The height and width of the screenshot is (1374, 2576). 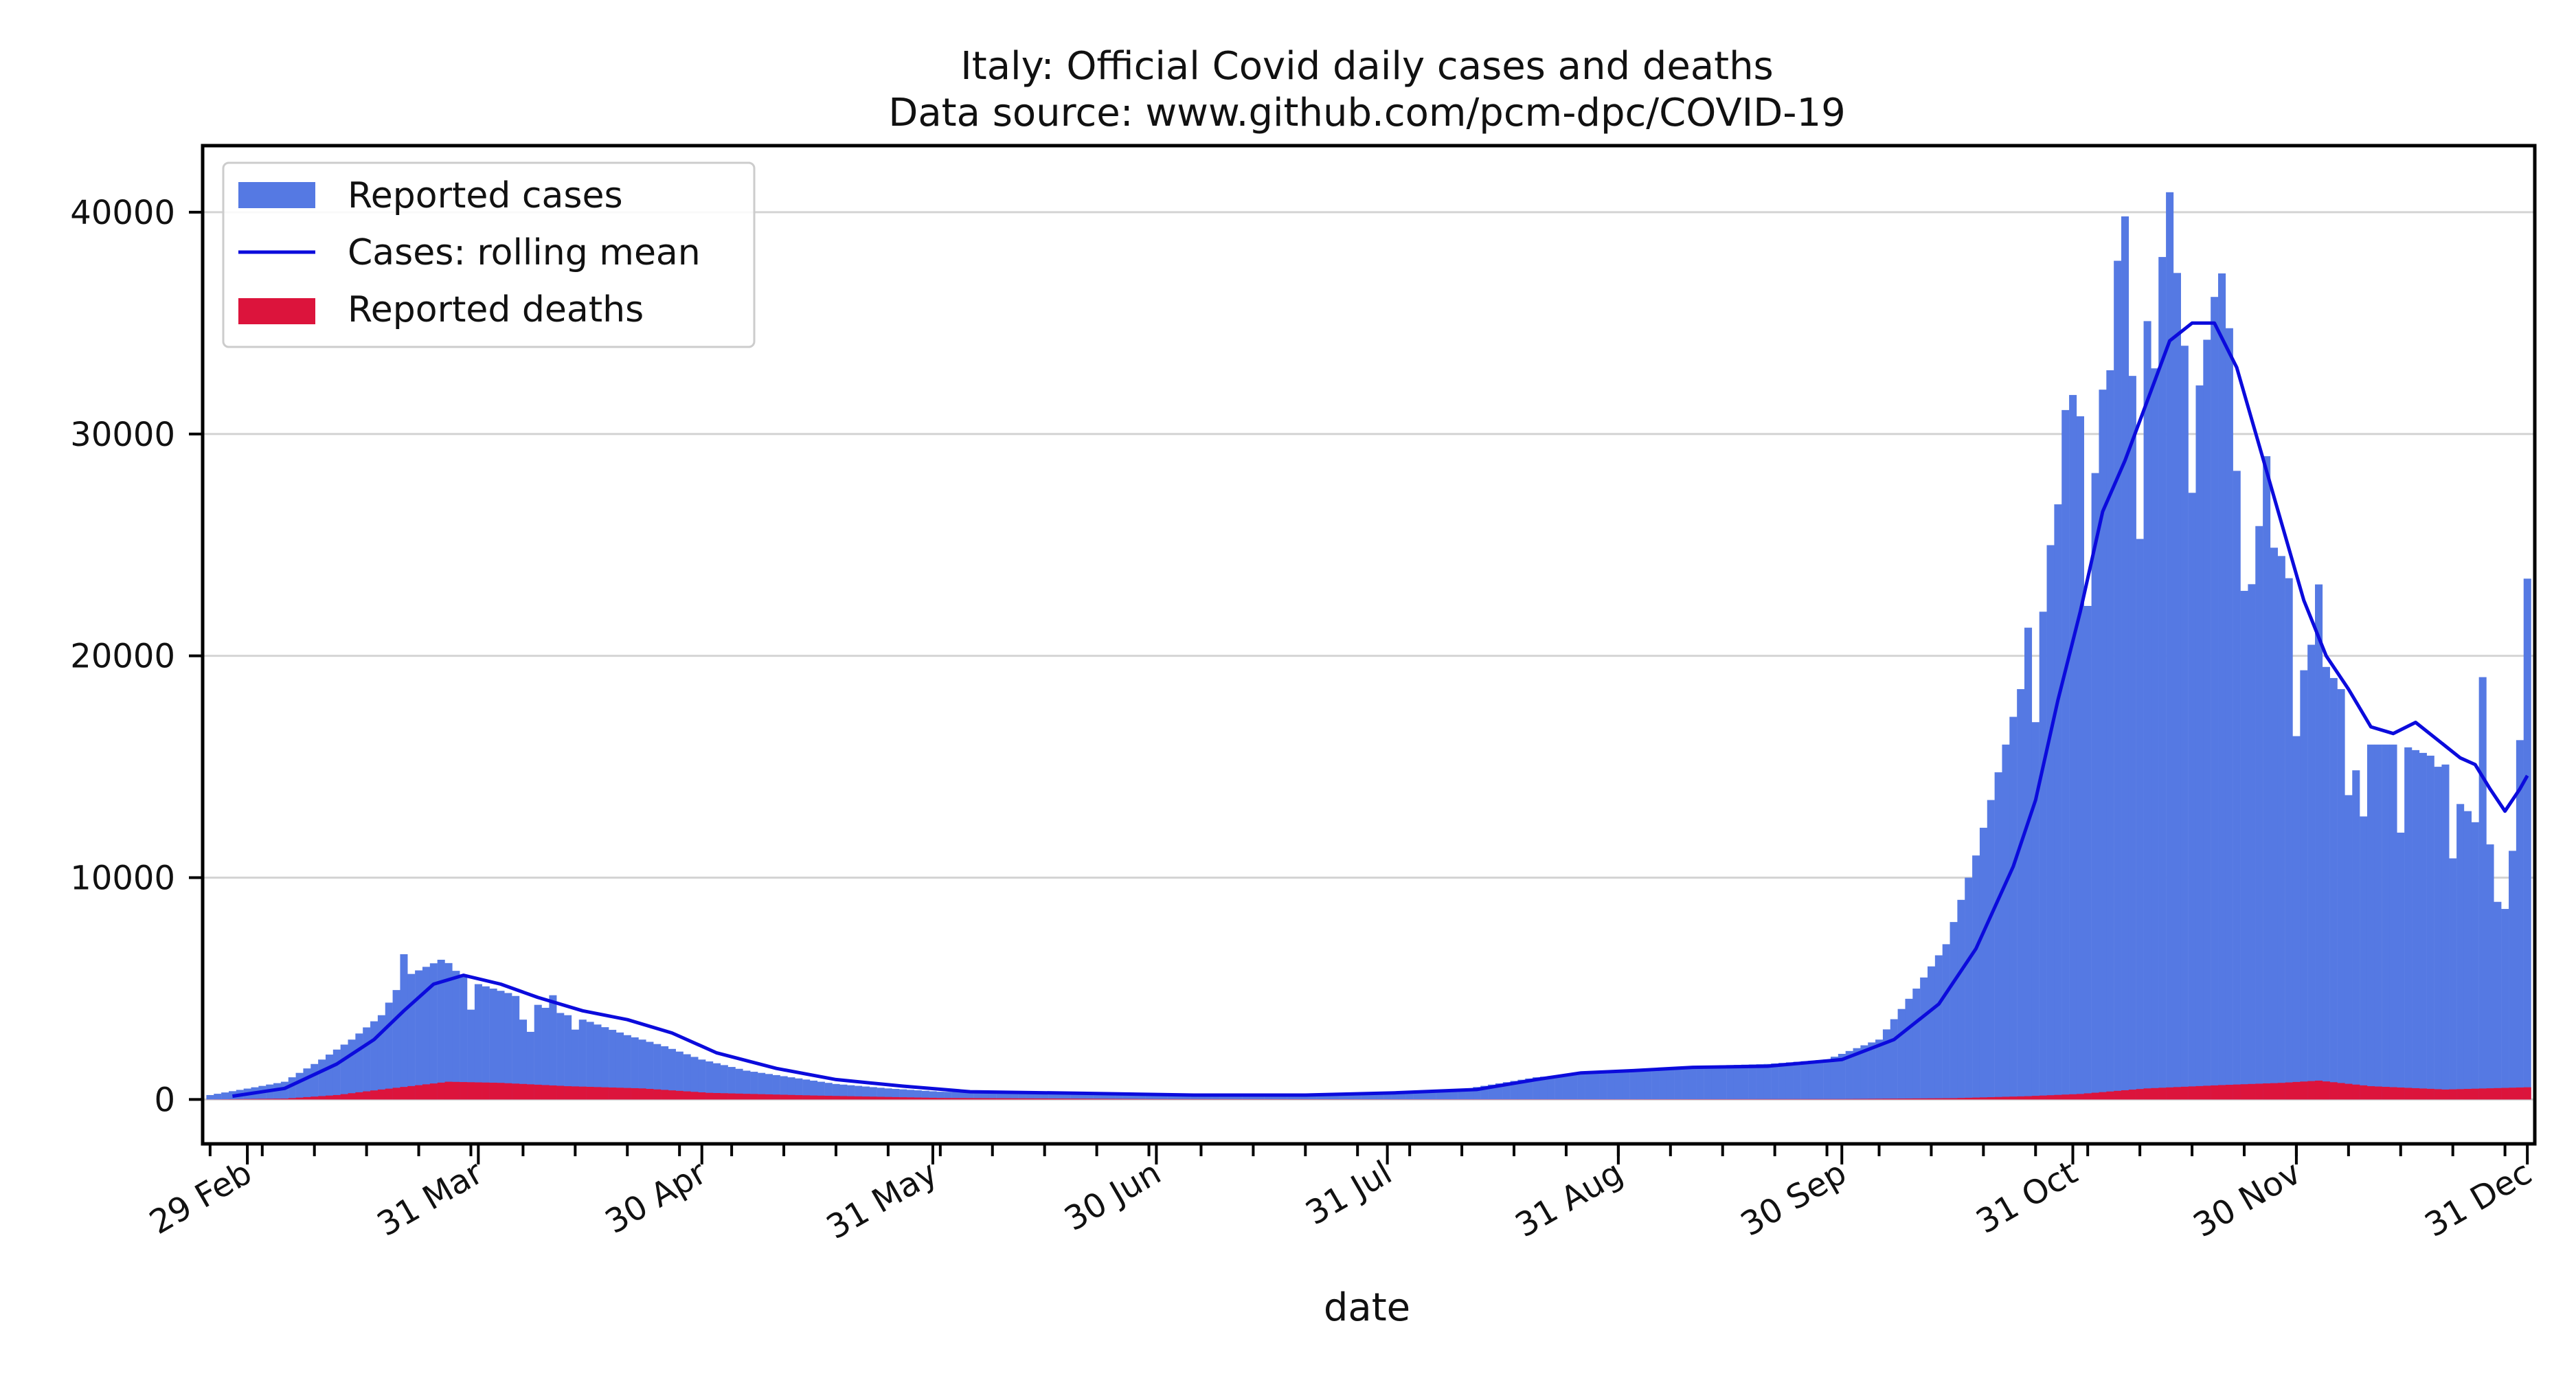 What do you see at coordinates (1794, 1198) in the screenshot?
I see `x-tick-label: 30 Sep` at bounding box center [1794, 1198].